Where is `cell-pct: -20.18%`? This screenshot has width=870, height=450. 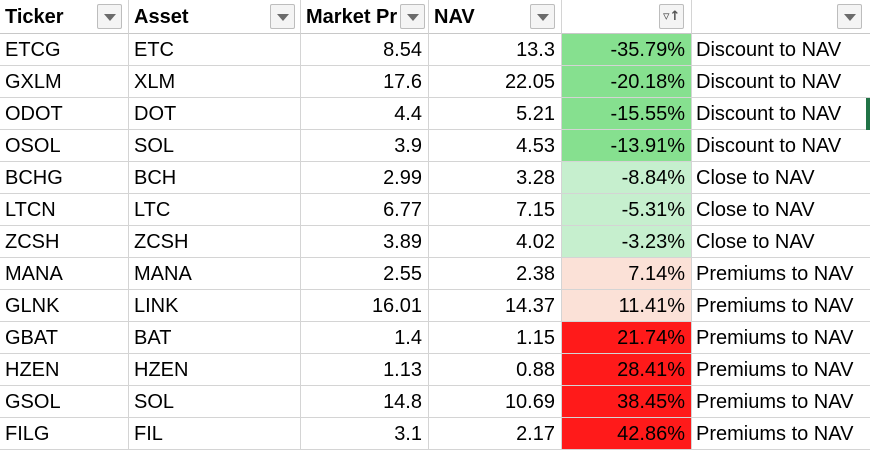
cell-pct: -20.18% is located at coordinates (627, 82).